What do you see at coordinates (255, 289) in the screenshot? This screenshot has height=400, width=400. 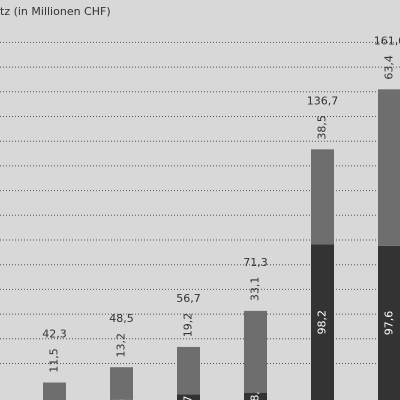 I see `segment-label: 33,1` at bounding box center [255, 289].